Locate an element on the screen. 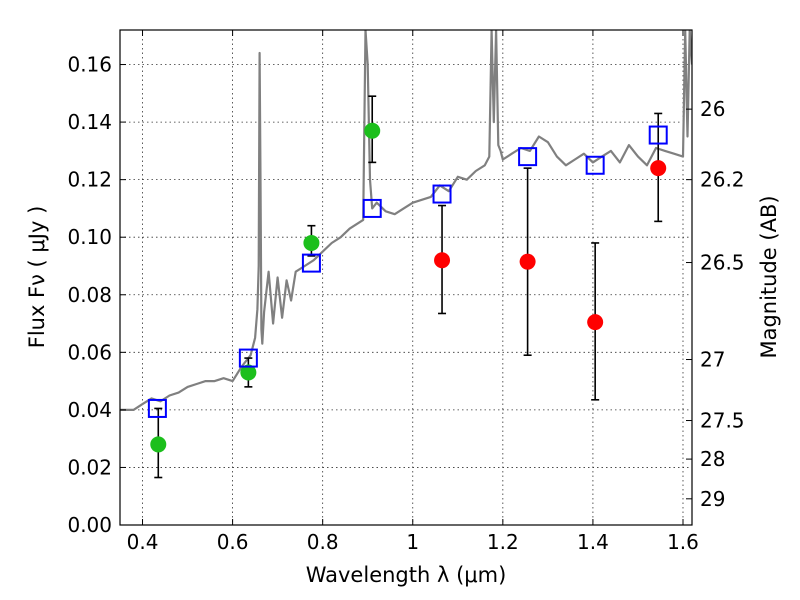 The image size is (800, 600). y-tick-label: 0.16 is located at coordinates (89, 65).